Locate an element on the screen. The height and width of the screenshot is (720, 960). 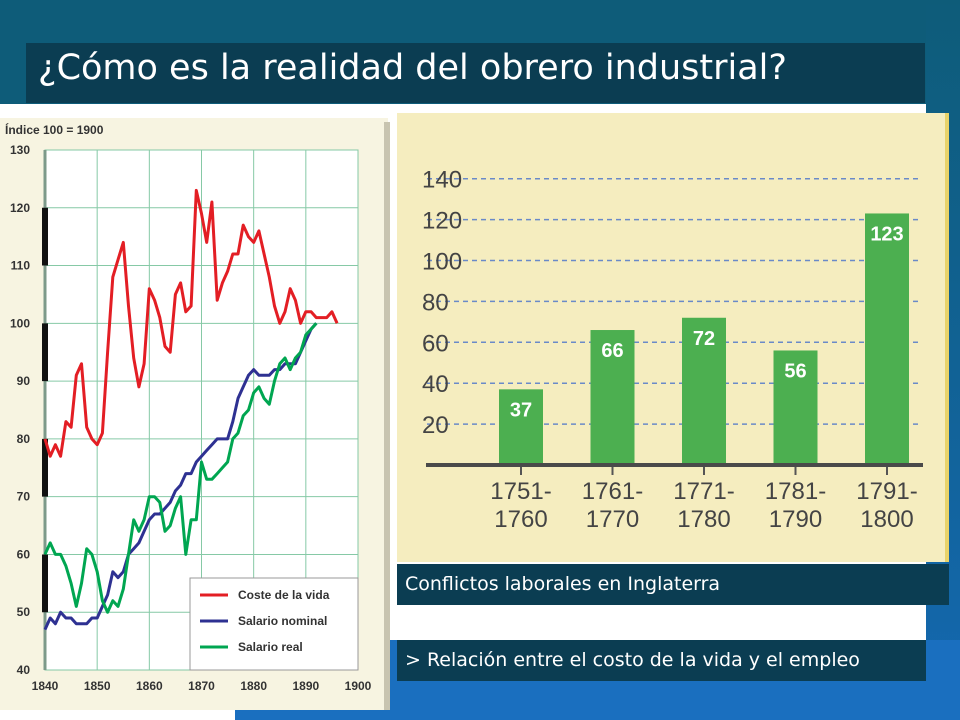
line-x-tick-label: 1890 is located at coordinates (305, 686).